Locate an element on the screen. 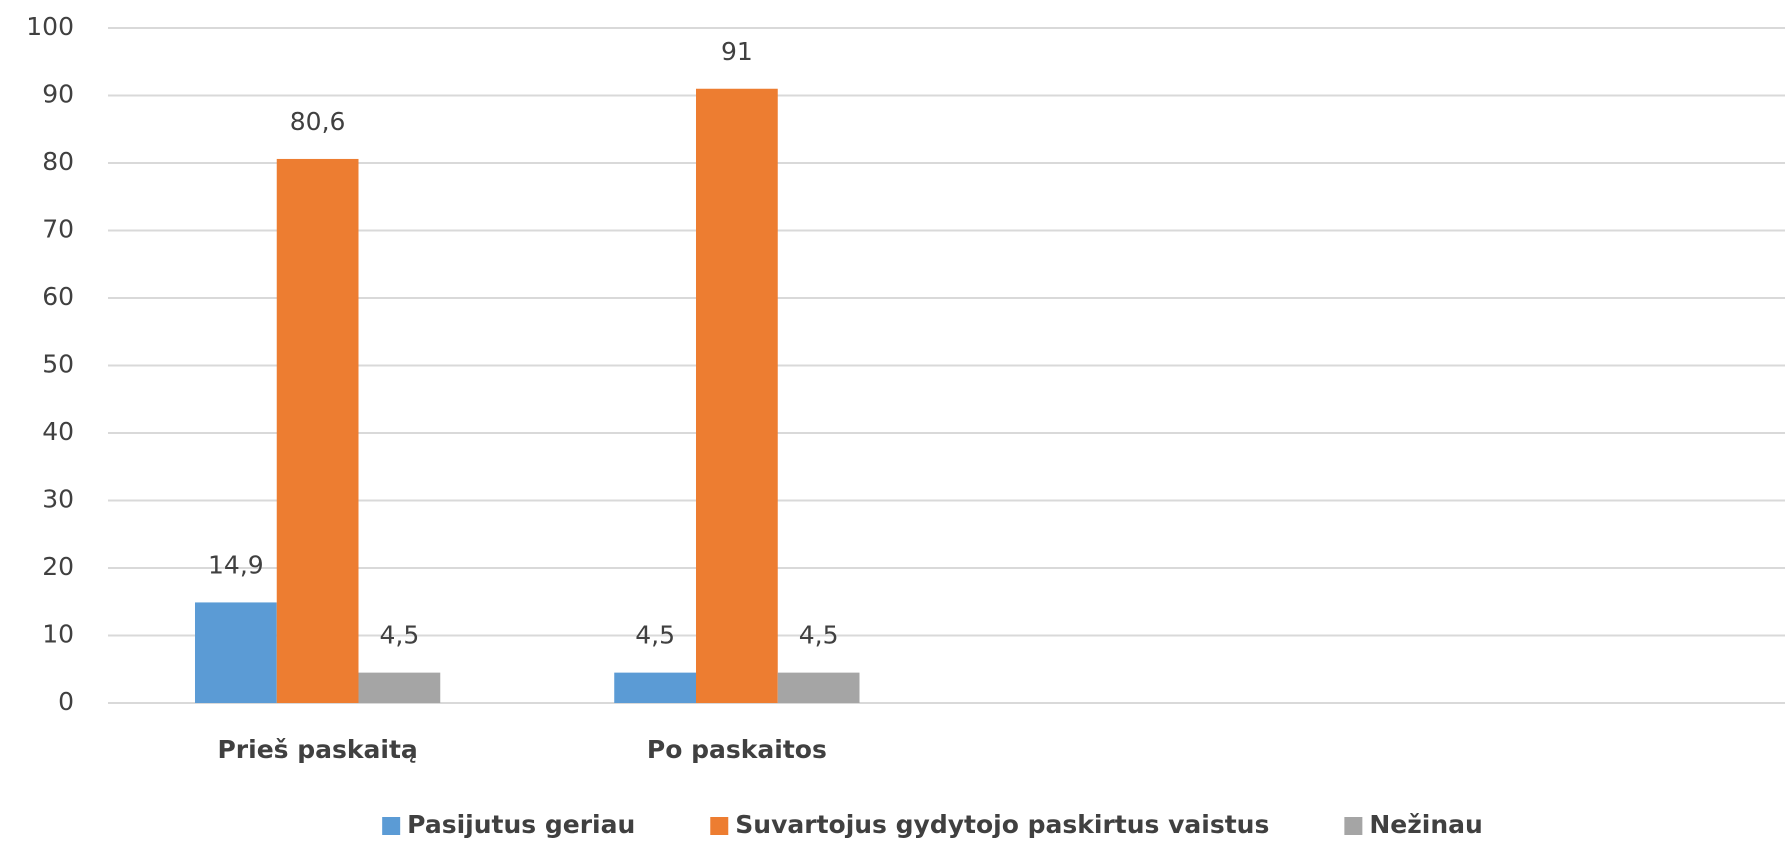 This screenshot has width=1785, height=845. legend-label: Nežinau is located at coordinates (1425, 824).